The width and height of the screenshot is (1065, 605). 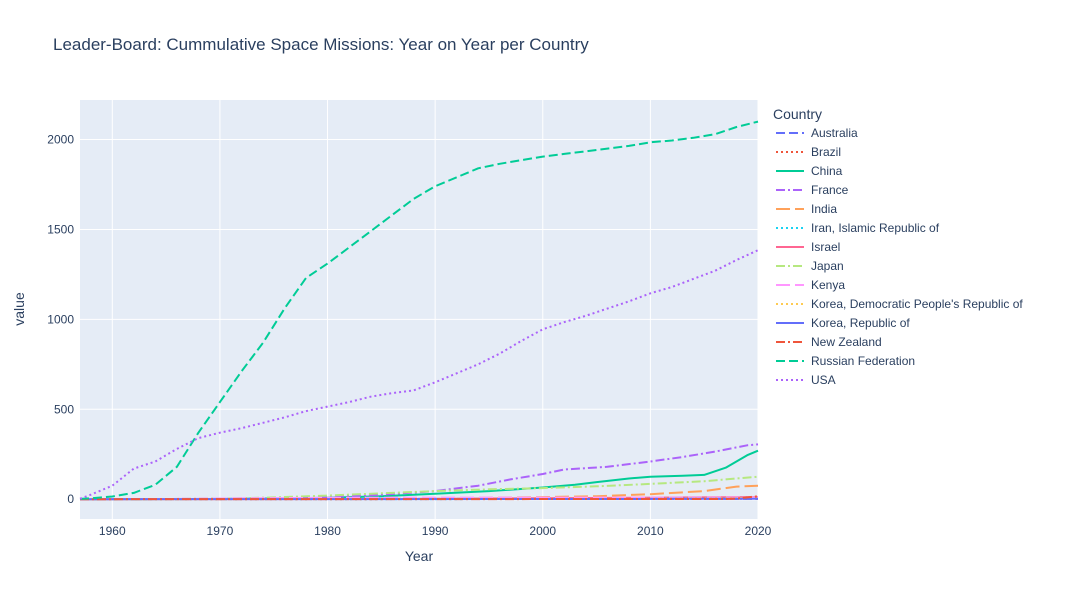 I want to click on legend-item: Japan, so click(x=810, y=266).